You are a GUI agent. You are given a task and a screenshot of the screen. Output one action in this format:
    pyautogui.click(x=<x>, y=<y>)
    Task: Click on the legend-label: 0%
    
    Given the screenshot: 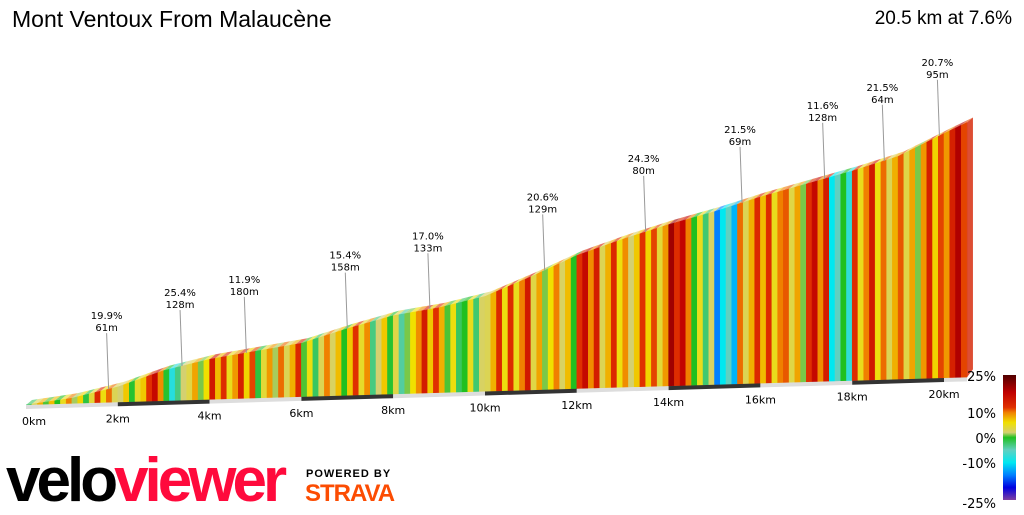 What is the action you would take?
    pyautogui.click(x=985, y=439)
    